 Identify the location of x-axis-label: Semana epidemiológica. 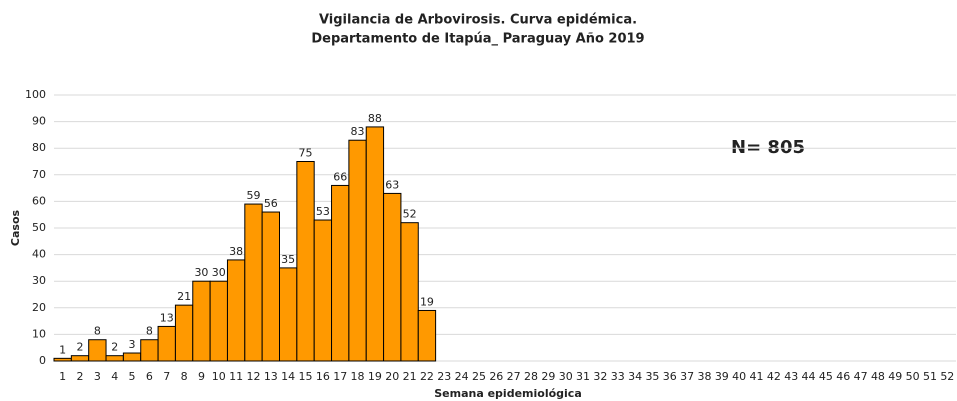
(508, 393).